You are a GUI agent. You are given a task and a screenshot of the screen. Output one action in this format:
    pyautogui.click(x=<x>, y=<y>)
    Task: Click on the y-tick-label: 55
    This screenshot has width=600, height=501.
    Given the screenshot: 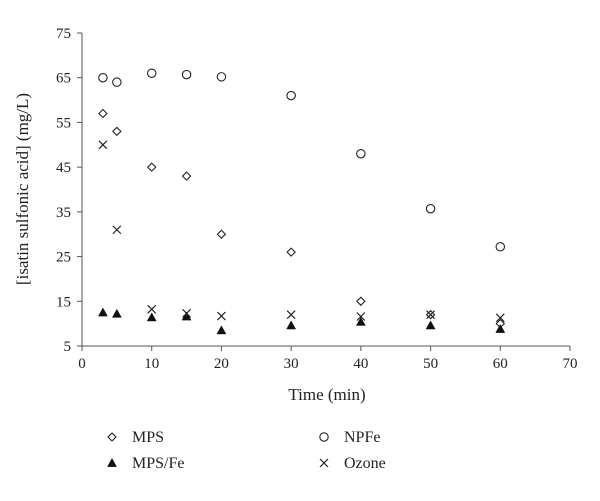 What is the action you would take?
    pyautogui.click(x=63, y=123)
    